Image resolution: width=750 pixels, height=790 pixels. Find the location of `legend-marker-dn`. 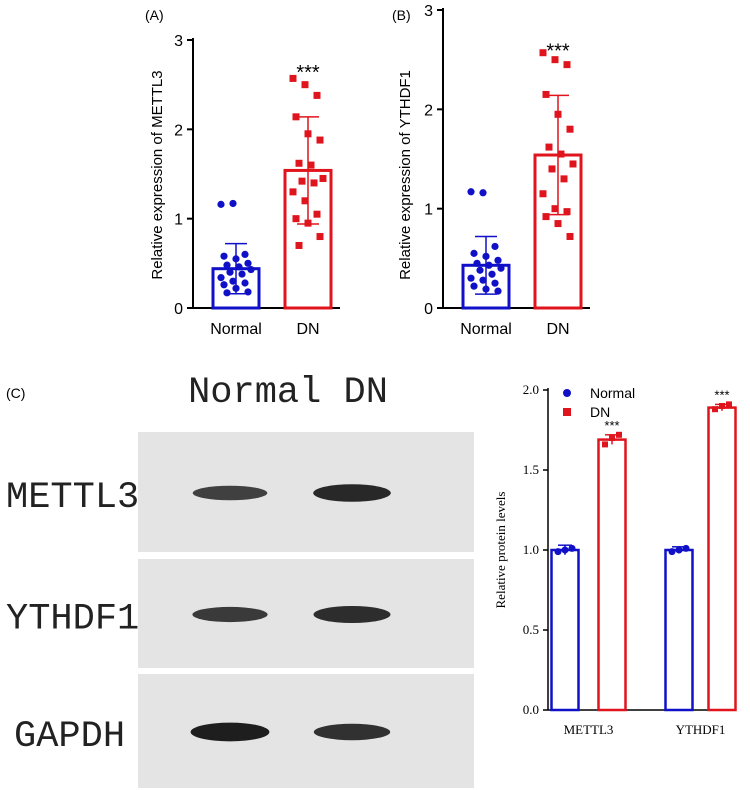

legend-marker-dn is located at coordinates (567, 412).